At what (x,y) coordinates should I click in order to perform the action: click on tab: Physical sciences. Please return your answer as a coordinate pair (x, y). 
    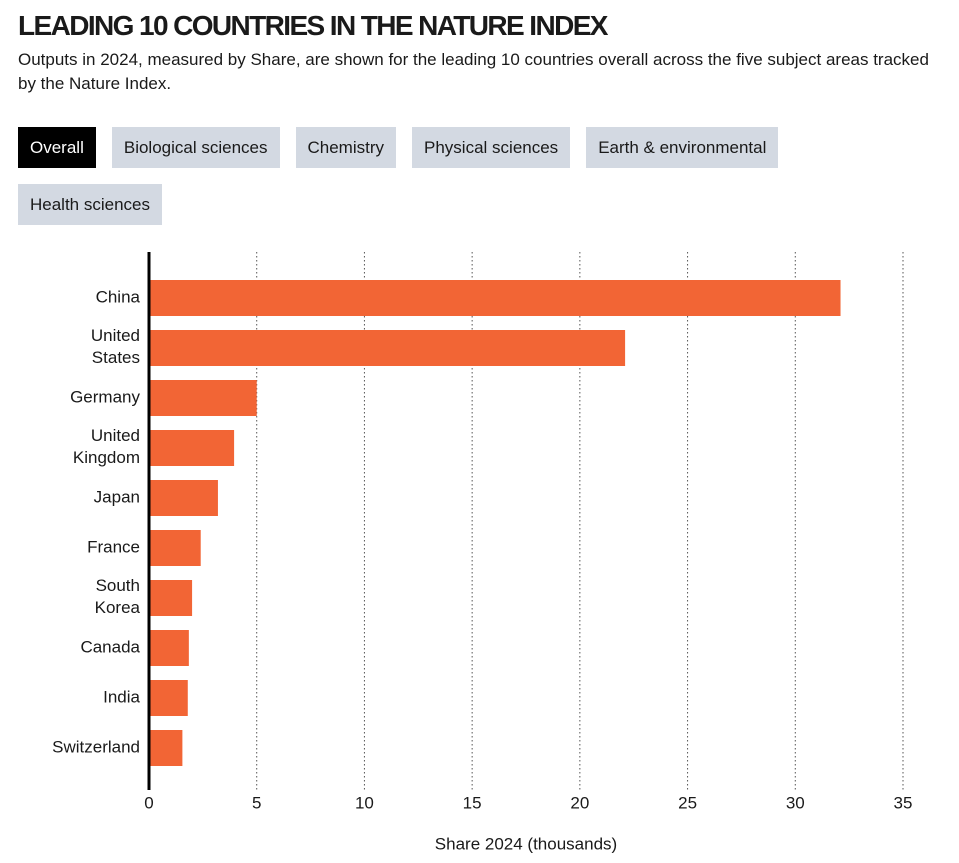
    Looking at the image, I should click on (491, 147).